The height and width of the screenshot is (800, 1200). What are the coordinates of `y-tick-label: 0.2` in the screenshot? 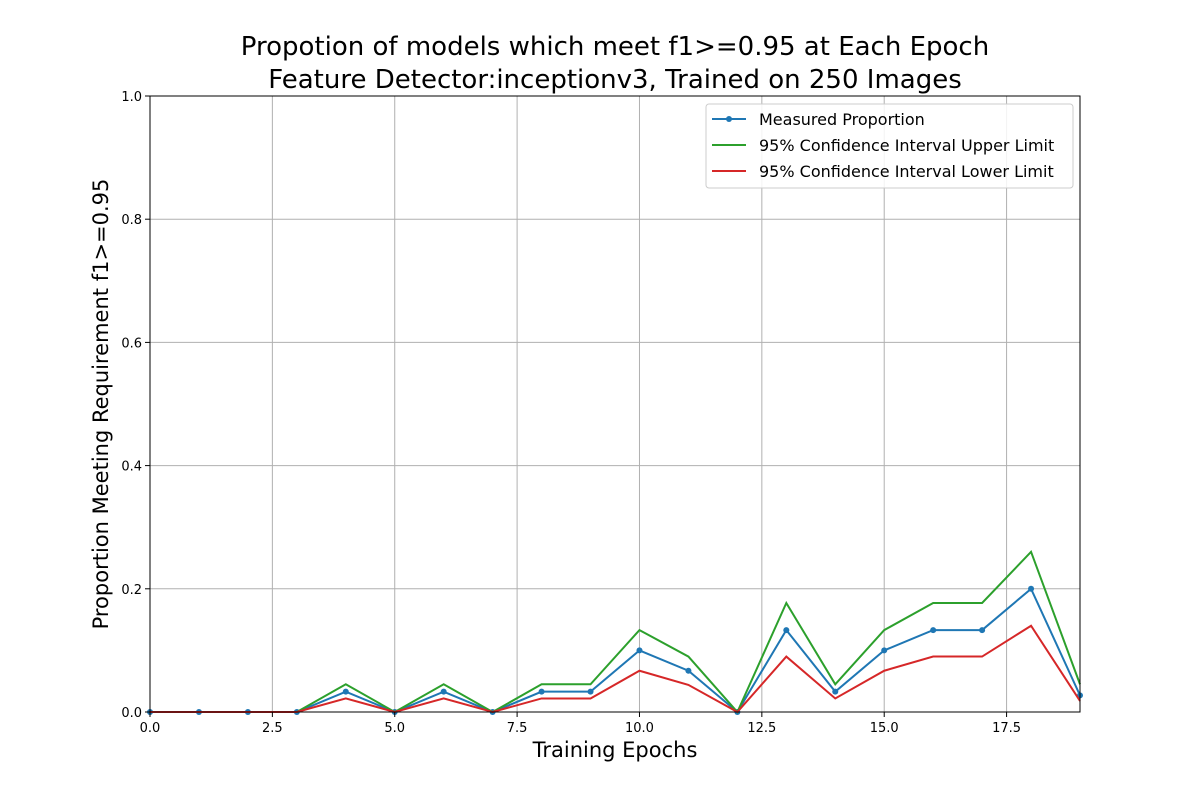 It's located at (131, 590).